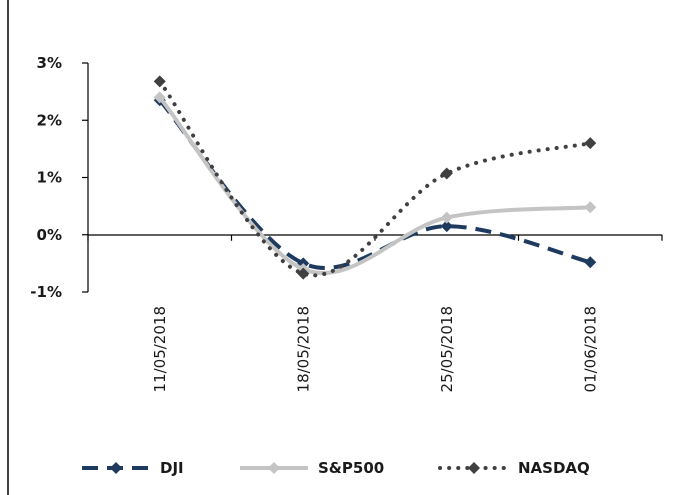  What do you see at coordinates (447, 349) in the screenshot?
I see `x-tick-label: 25/05/2018` at bounding box center [447, 349].